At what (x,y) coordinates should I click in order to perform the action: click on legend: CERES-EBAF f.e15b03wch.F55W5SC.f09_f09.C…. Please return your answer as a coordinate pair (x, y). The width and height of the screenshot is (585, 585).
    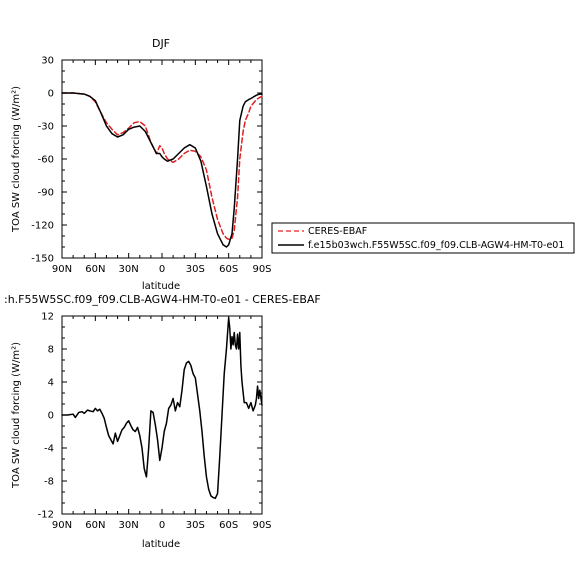
    Looking at the image, I should click on (423, 238).